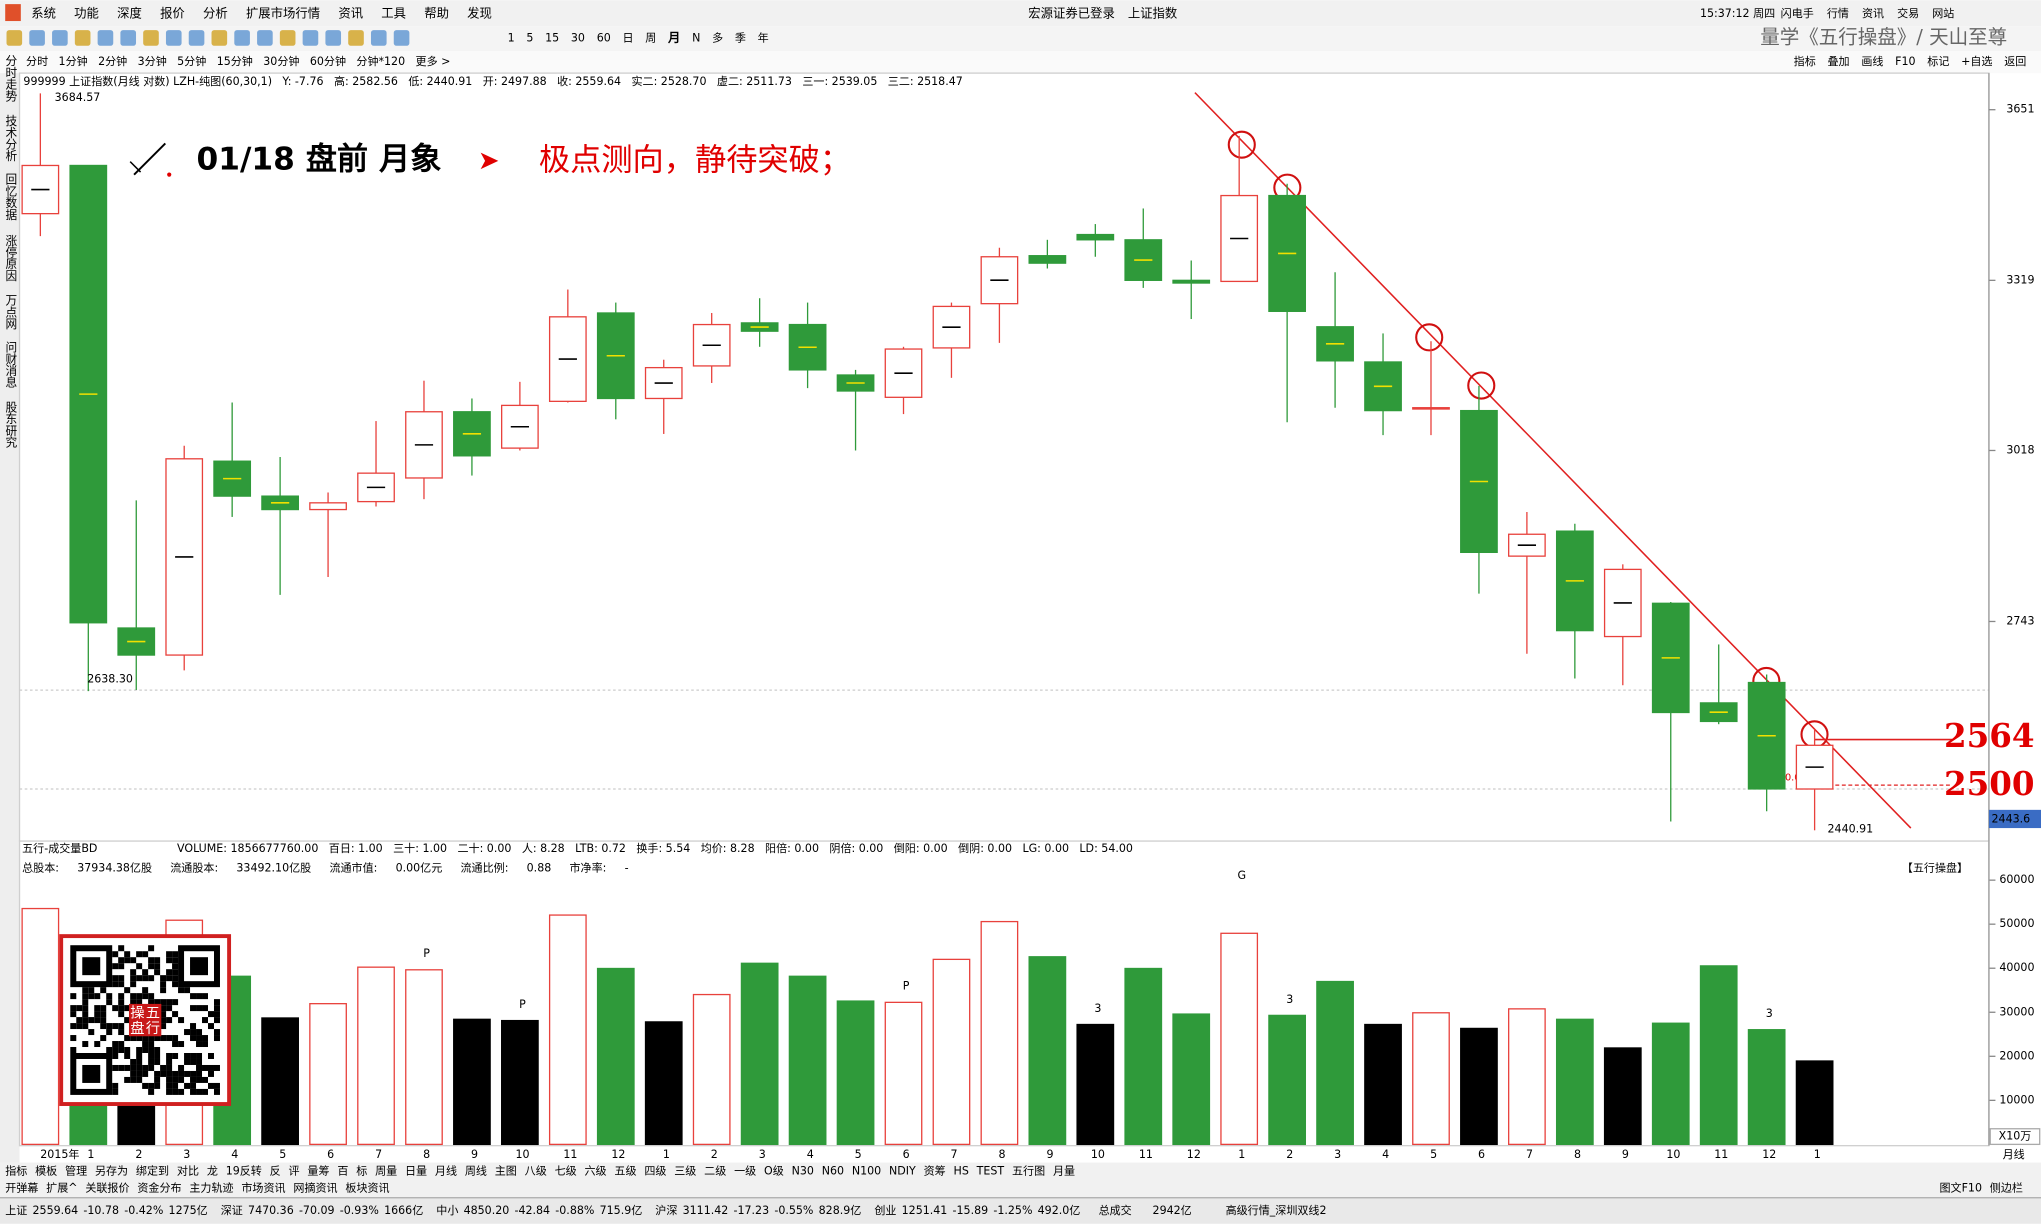 The width and height of the screenshot is (2041, 1224). Describe the element at coordinates (11, 364) in the screenshot. I see `side-tab: 问财消息` at that location.